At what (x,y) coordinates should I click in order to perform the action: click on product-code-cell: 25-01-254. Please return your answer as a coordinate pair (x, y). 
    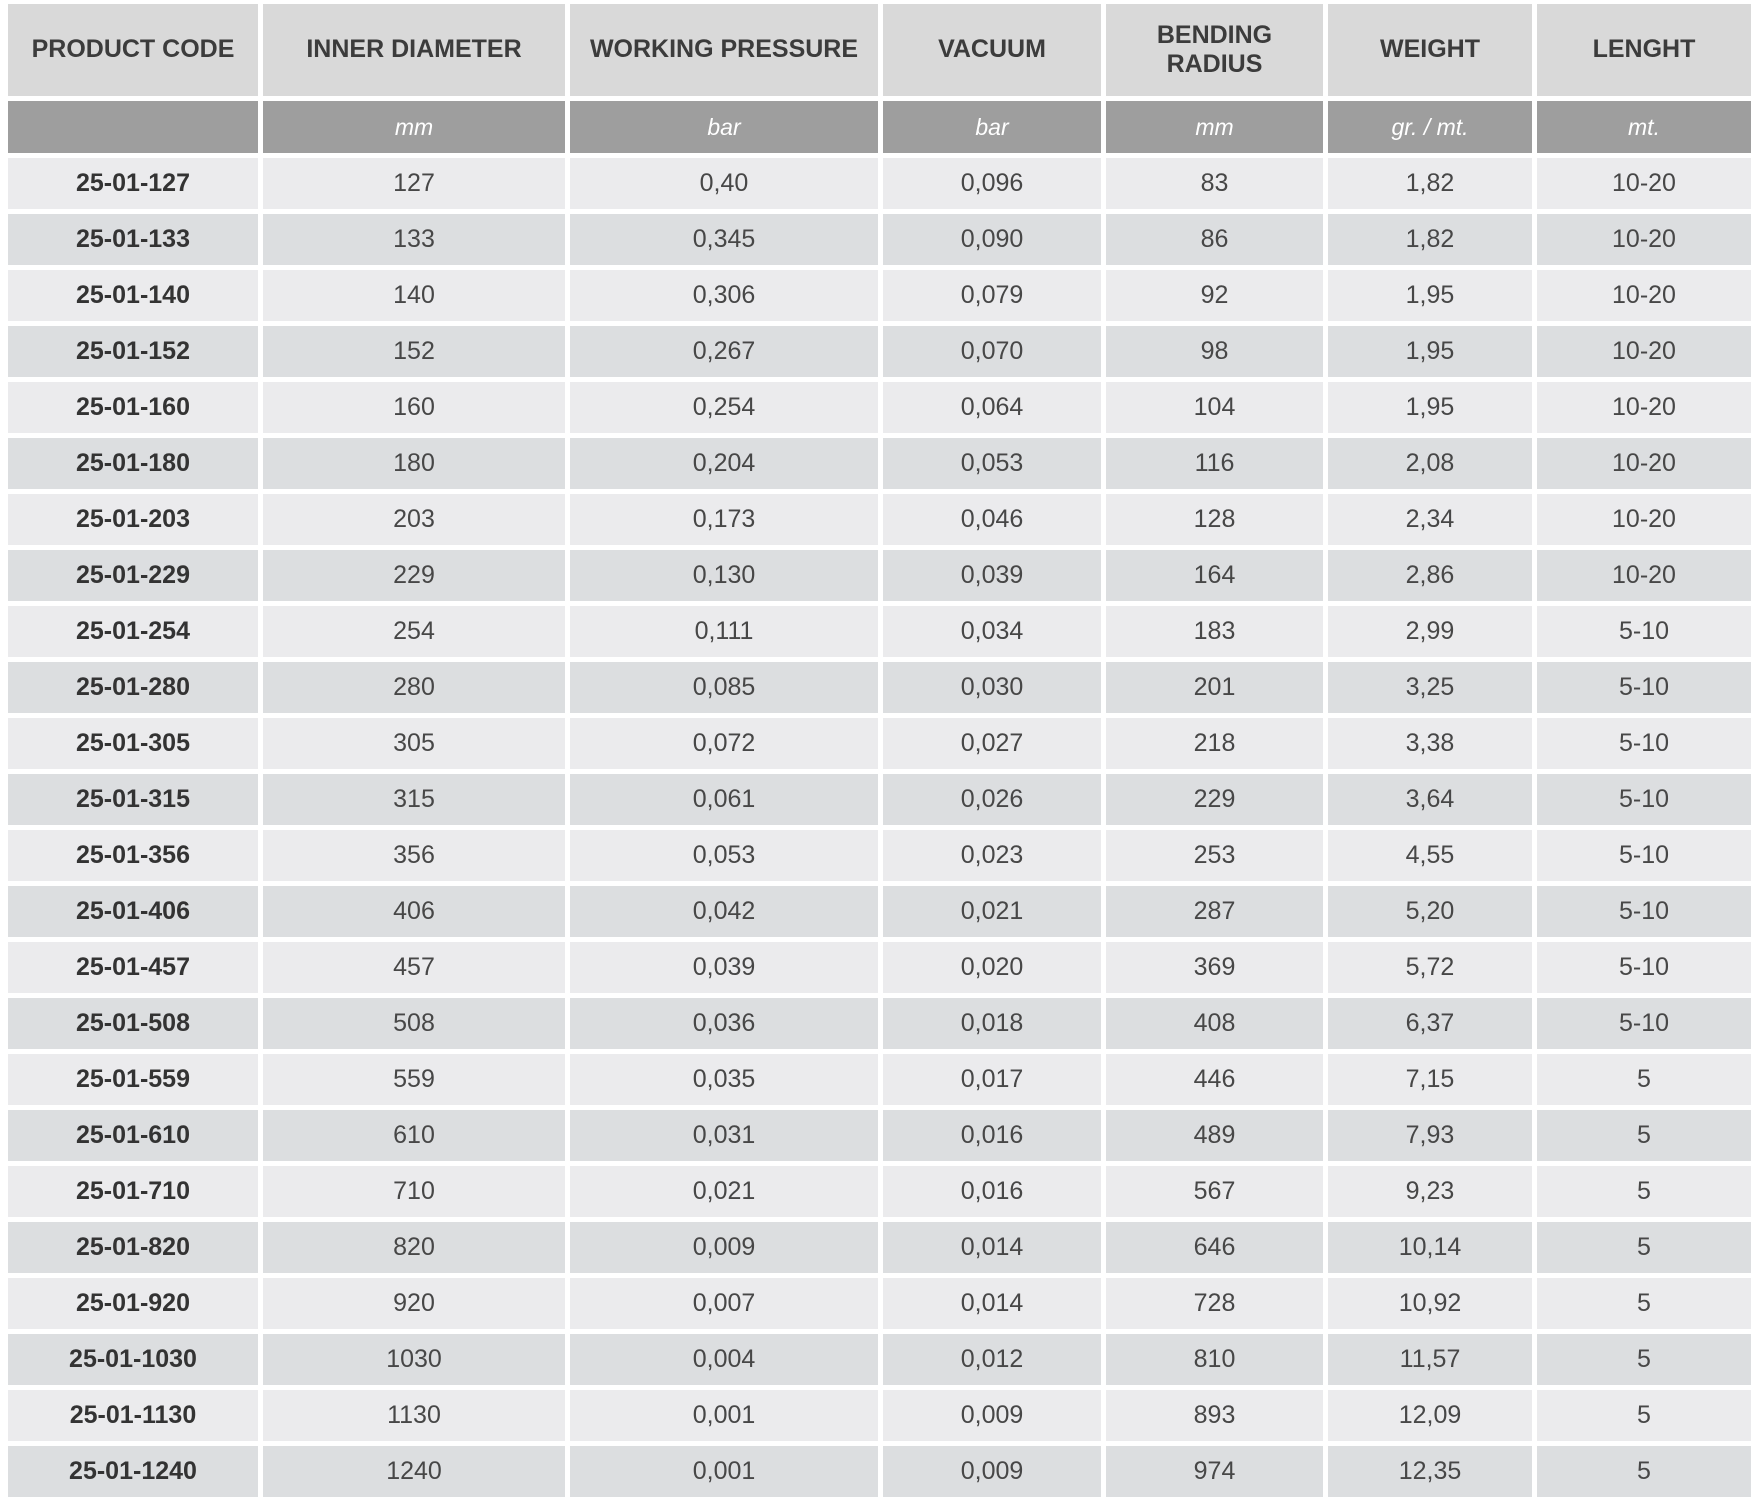
    Looking at the image, I should click on (133, 631).